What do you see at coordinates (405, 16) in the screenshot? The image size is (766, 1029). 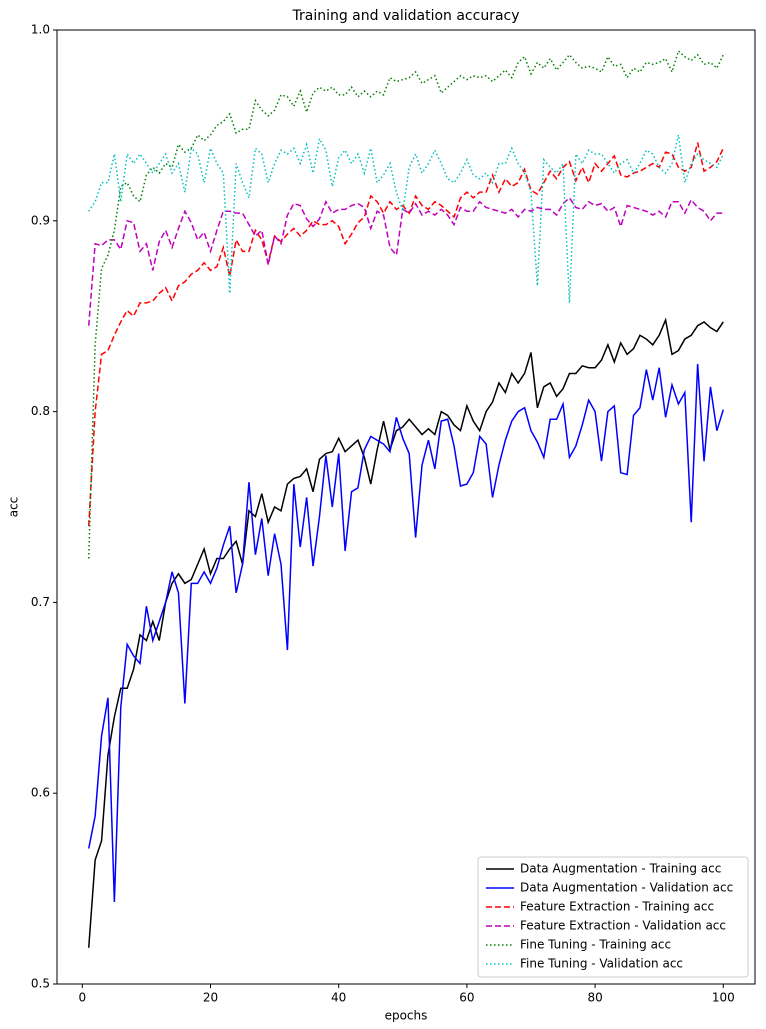 I see `chart-title: Training and validation accuracy` at bounding box center [405, 16].